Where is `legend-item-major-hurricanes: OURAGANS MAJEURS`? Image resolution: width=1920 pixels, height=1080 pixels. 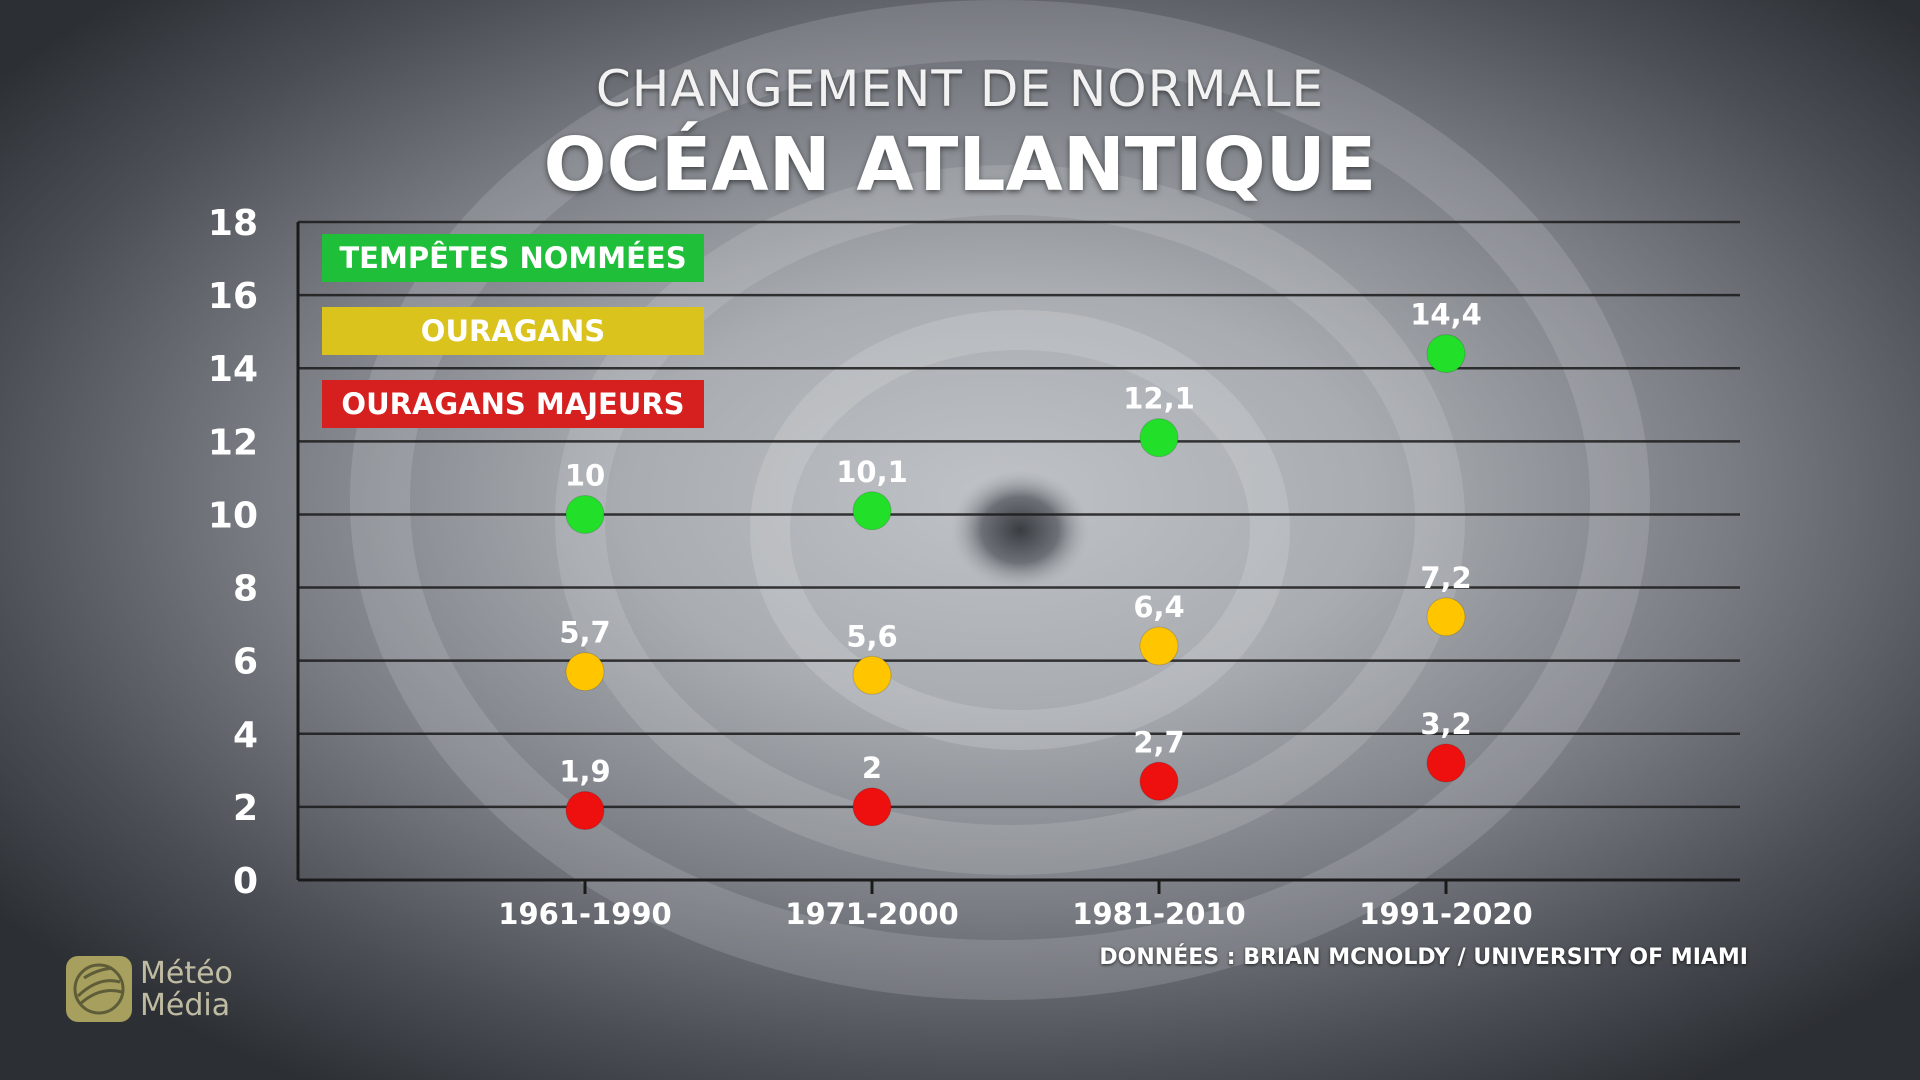 legend-item-major-hurricanes: OURAGANS MAJEURS is located at coordinates (513, 404).